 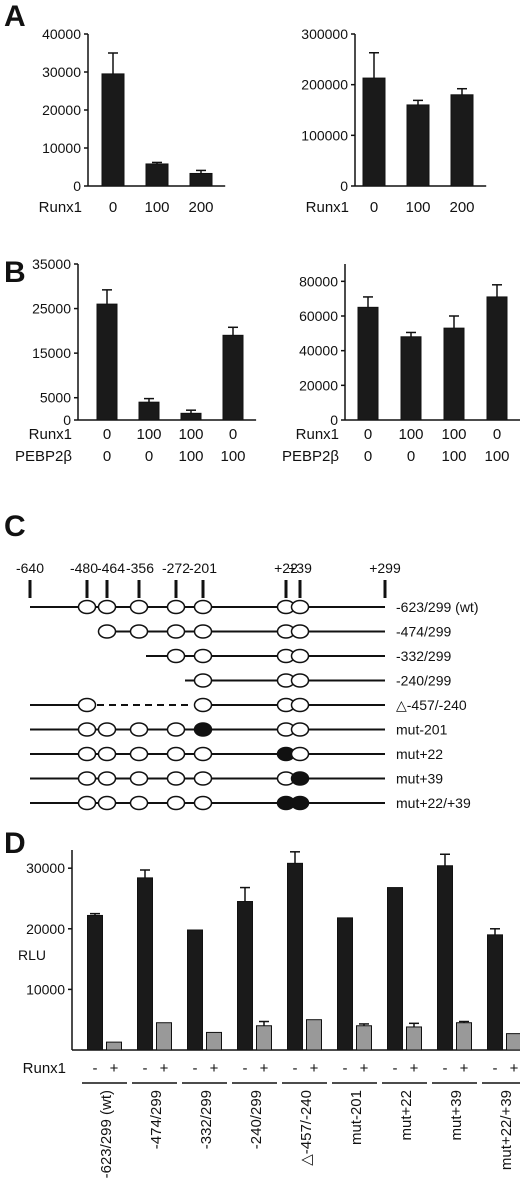 What do you see at coordinates (206, 1119) in the screenshot?
I see `construct-tick-label: -332/299` at bounding box center [206, 1119].